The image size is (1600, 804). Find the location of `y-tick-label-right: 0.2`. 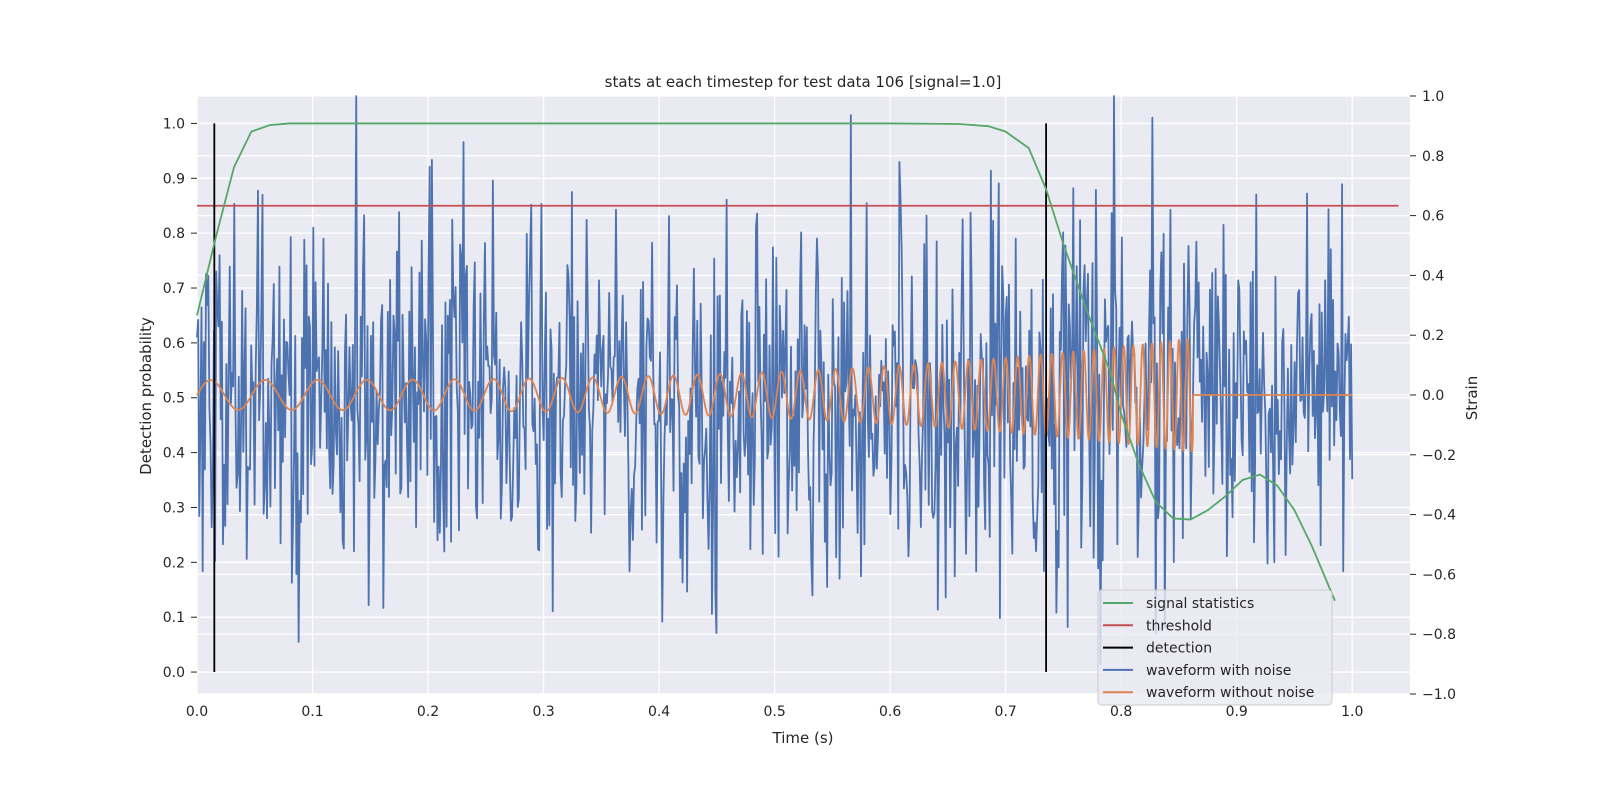

y-tick-label-right: 0.2 is located at coordinates (1433, 336).